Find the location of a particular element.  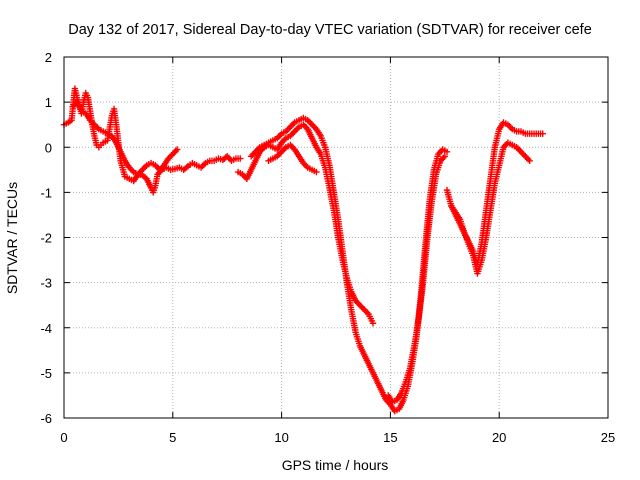

y-tick-label: 2 is located at coordinates (48, 57).